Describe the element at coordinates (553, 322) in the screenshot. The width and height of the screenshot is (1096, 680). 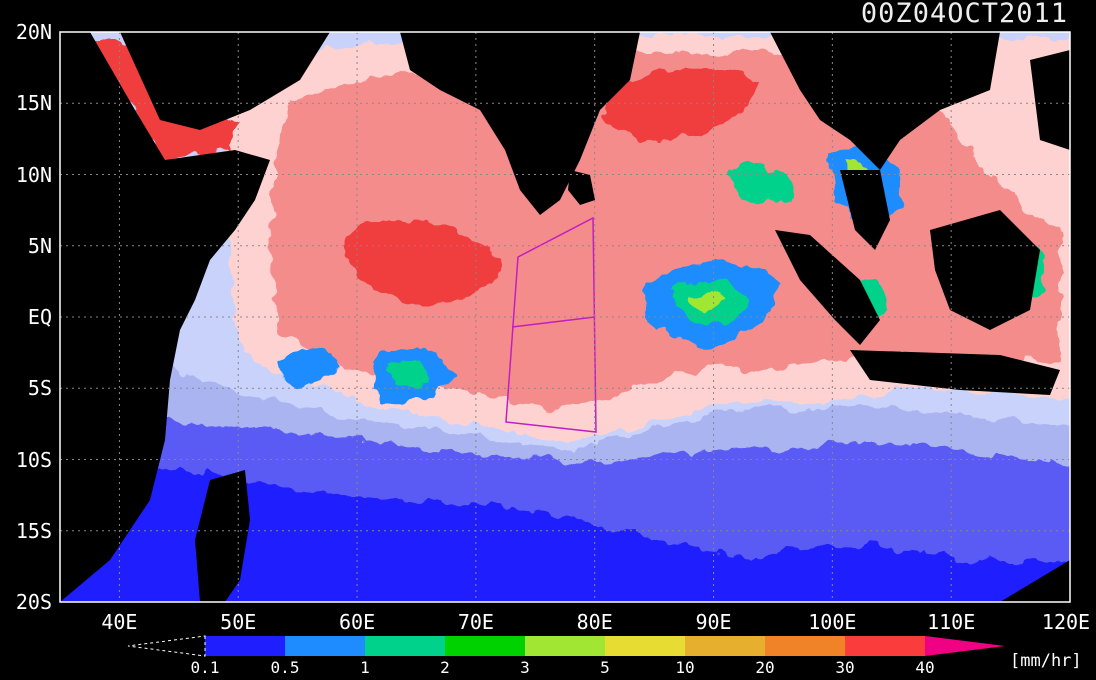
I see `observation-region-divider` at that location.